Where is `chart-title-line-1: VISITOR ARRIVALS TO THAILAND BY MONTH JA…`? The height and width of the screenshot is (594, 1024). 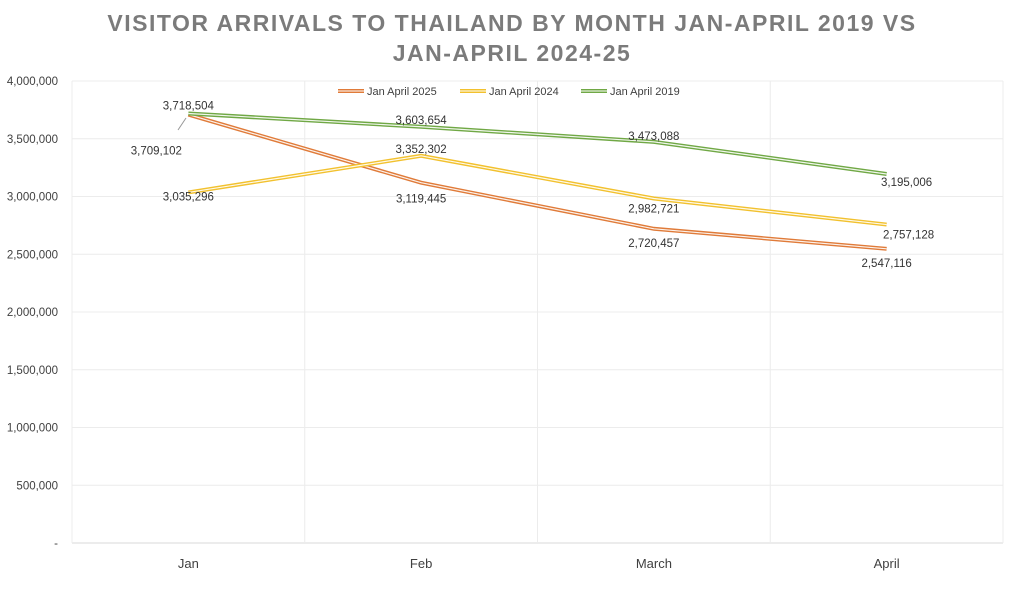 chart-title-line-1: VISITOR ARRIVALS TO THAILAND BY MONTH JA… is located at coordinates (512, 23).